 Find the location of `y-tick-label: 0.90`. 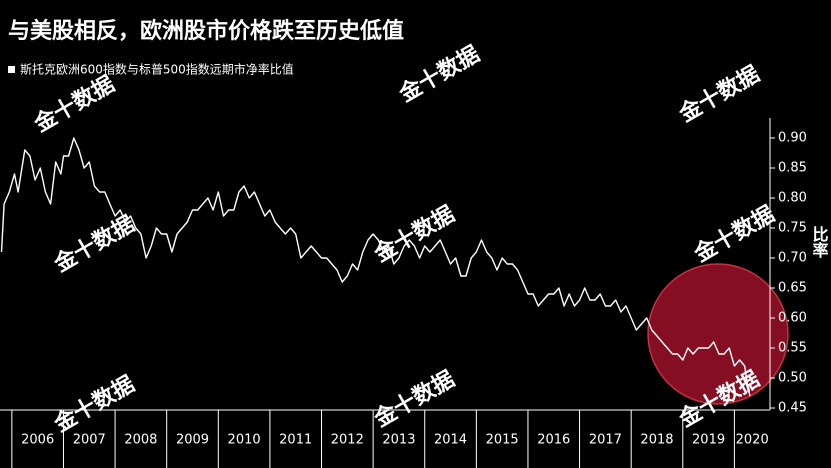

y-tick-label: 0.90 is located at coordinates (792, 137).